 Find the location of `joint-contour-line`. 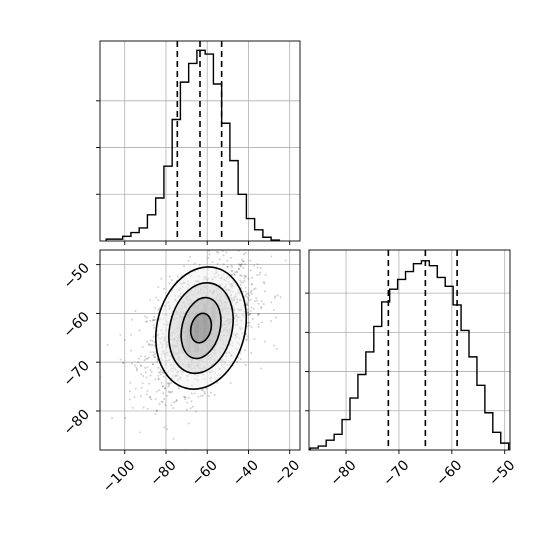

joint-contour-line is located at coordinates (201, 328).